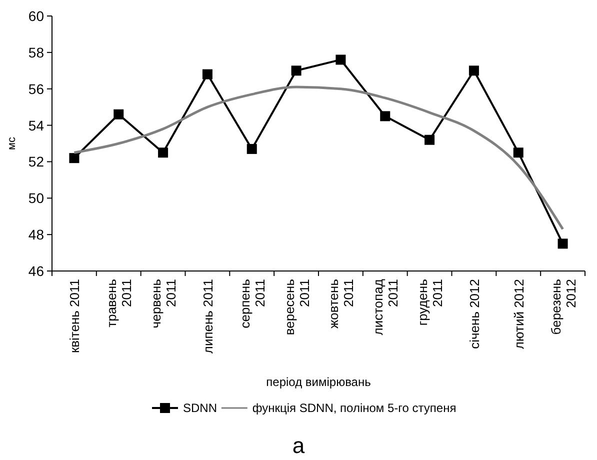 The image size is (597, 460). Describe the element at coordinates (36, 16) in the screenshot. I see `y-tick-label: 60` at that location.